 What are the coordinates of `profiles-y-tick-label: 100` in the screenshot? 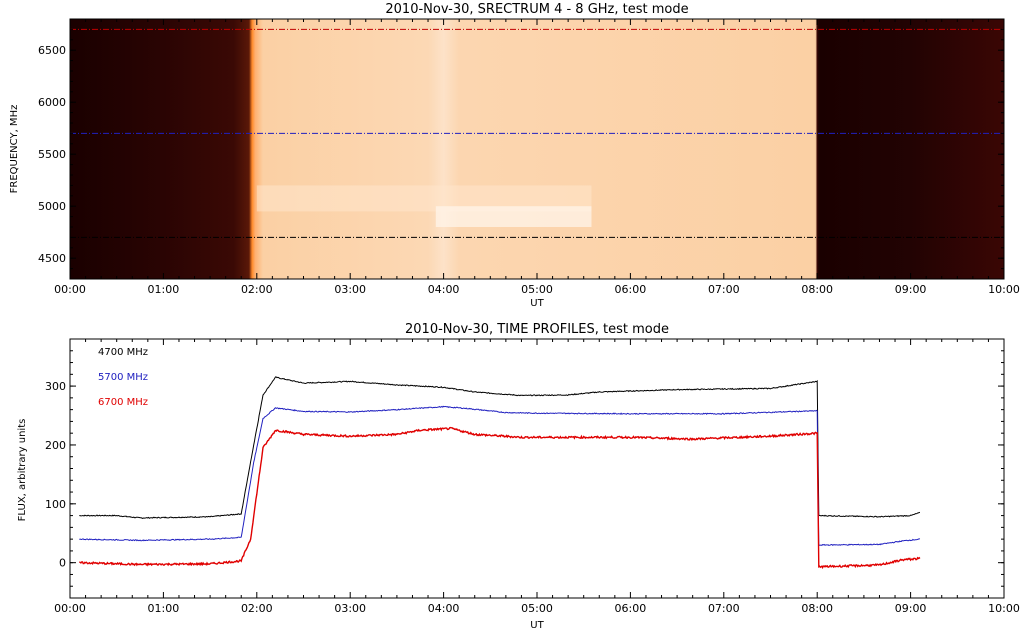 It's located at (55, 504).